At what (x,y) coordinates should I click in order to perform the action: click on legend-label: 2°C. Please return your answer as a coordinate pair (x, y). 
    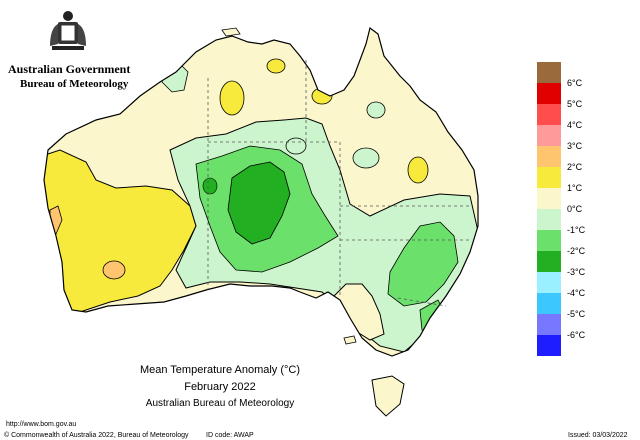
    Looking at the image, I should click on (575, 167).